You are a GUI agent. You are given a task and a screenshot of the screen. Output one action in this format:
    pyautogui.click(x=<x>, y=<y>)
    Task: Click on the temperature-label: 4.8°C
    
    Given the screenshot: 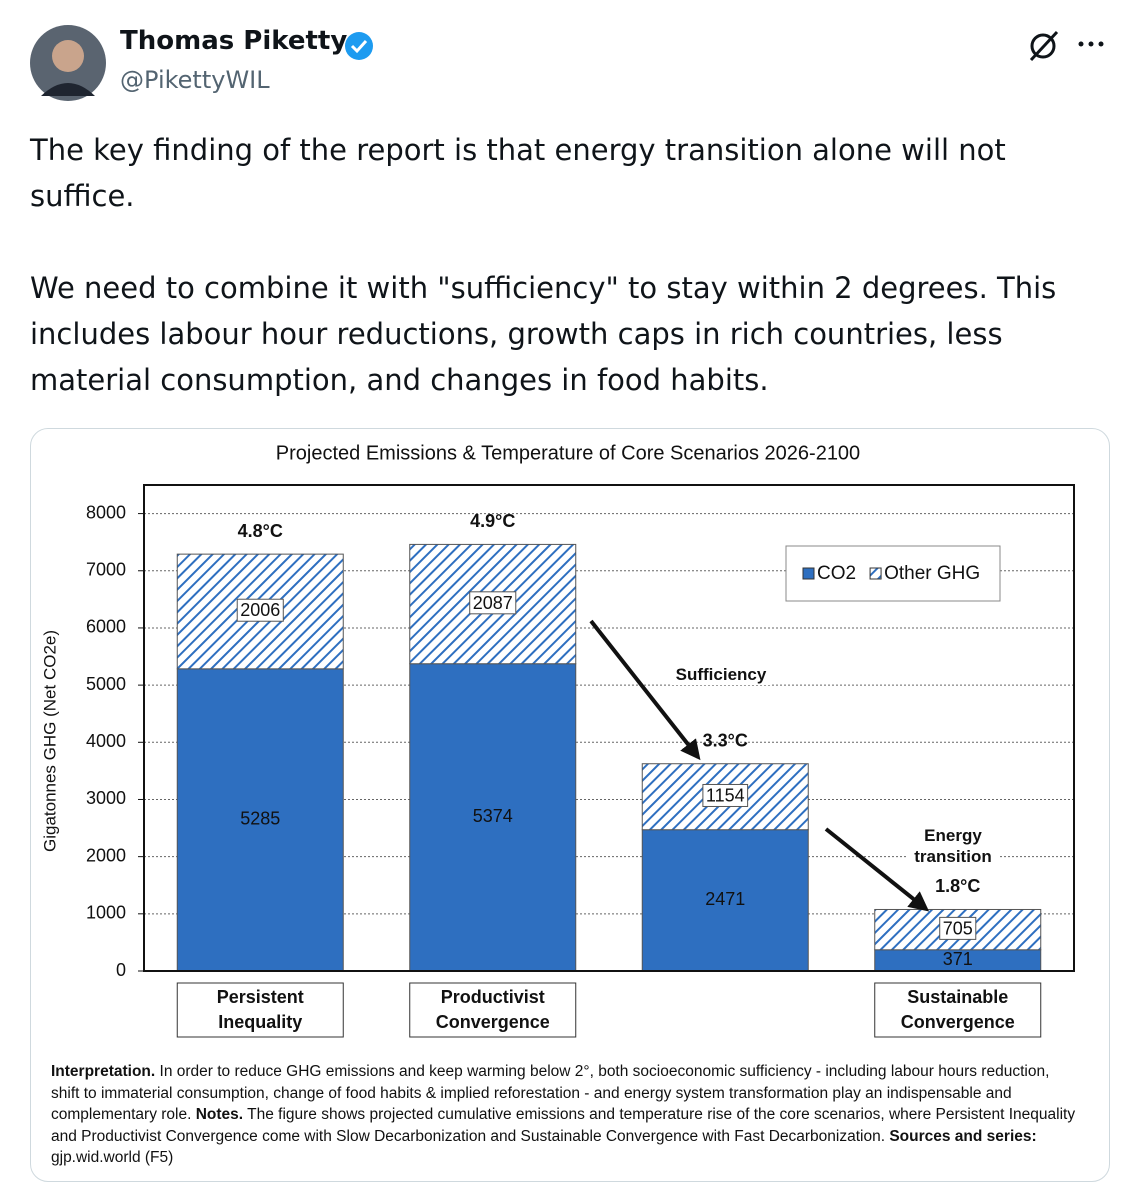 What is the action you would take?
    pyautogui.click(x=260, y=531)
    